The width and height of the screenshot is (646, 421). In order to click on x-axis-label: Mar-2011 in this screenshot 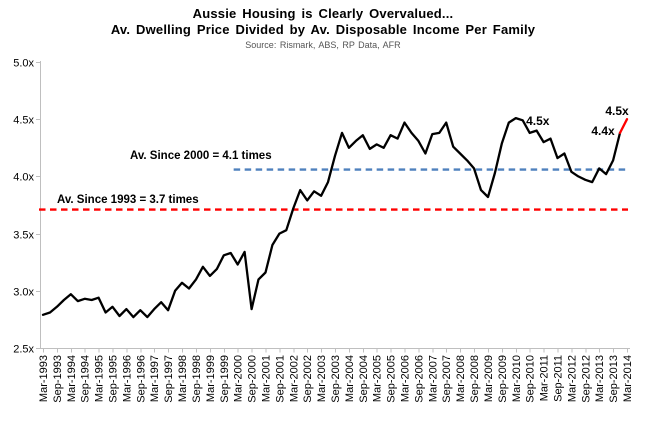, I will do `click(545, 378)`.